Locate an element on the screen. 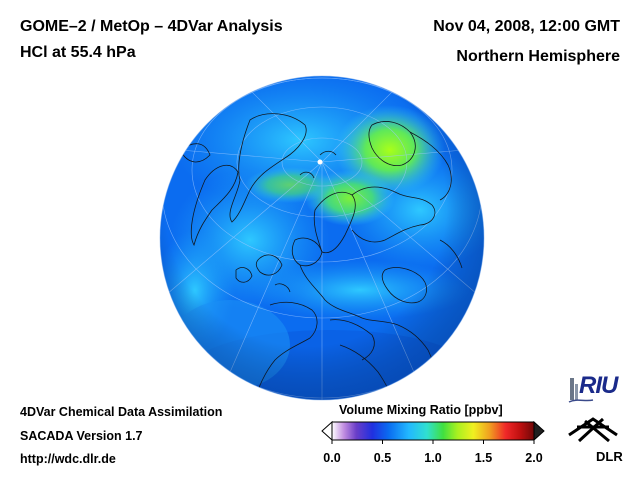 The image size is (640, 480). version-label: SACADA Version 1.7 is located at coordinates (81, 436).